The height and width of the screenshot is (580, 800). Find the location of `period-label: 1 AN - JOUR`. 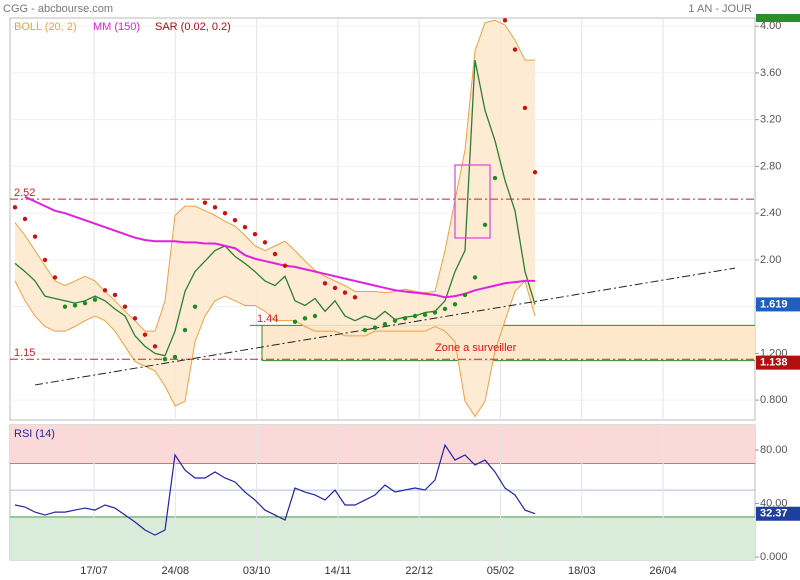

period-label: 1 AN - JOUR is located at coordinates (720, 9).